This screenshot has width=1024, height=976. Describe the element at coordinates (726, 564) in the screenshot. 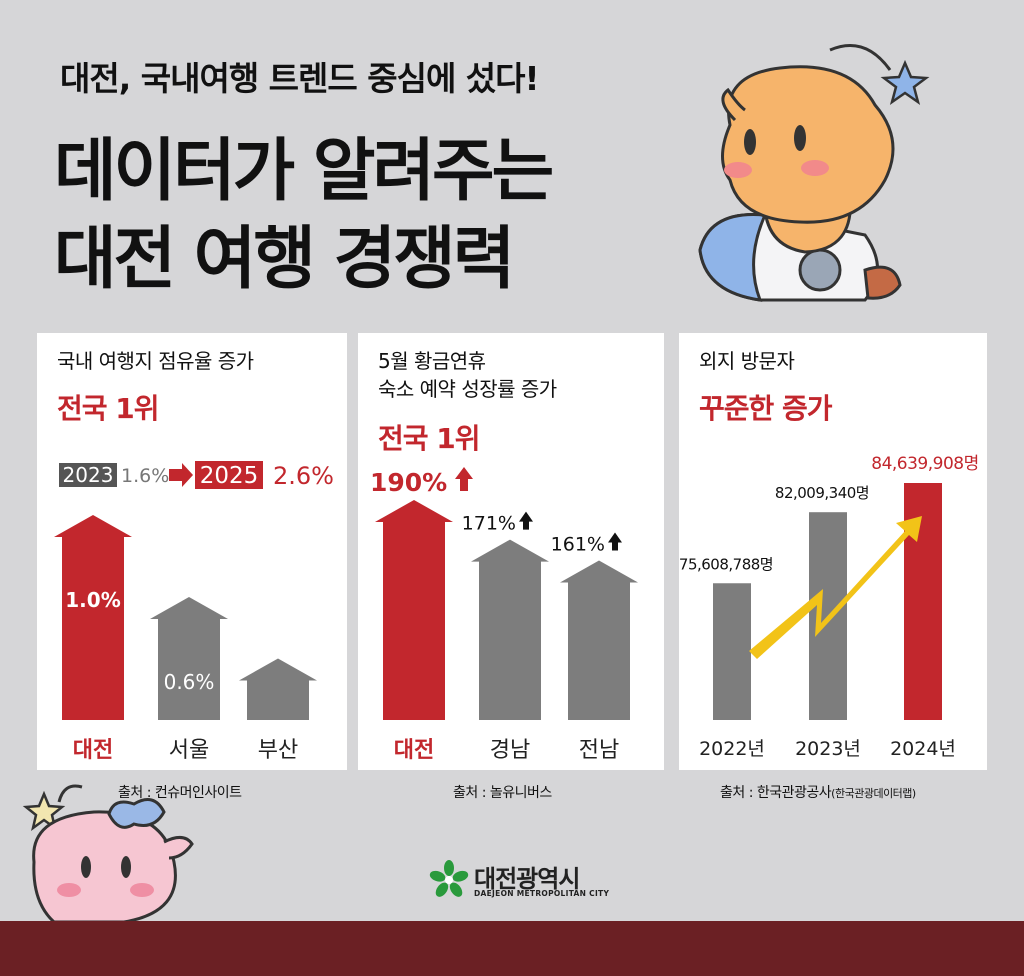

I see `bar-value-label-0: 75,608,788명` at that location.